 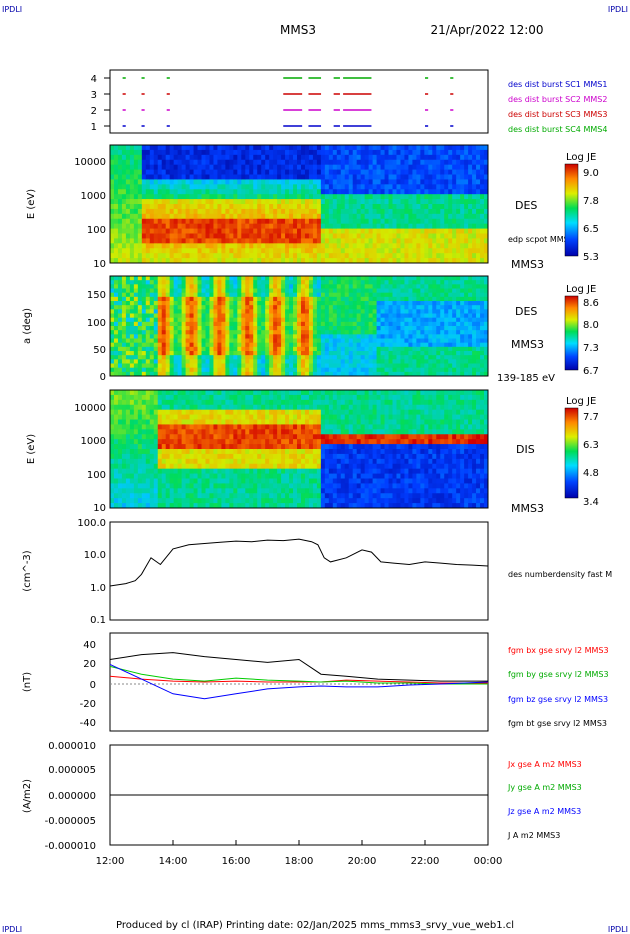 What do you see at coordinates (93, 196) in the screenshot?
I see `tick-label: 1000` at bounding box center [93, 196].